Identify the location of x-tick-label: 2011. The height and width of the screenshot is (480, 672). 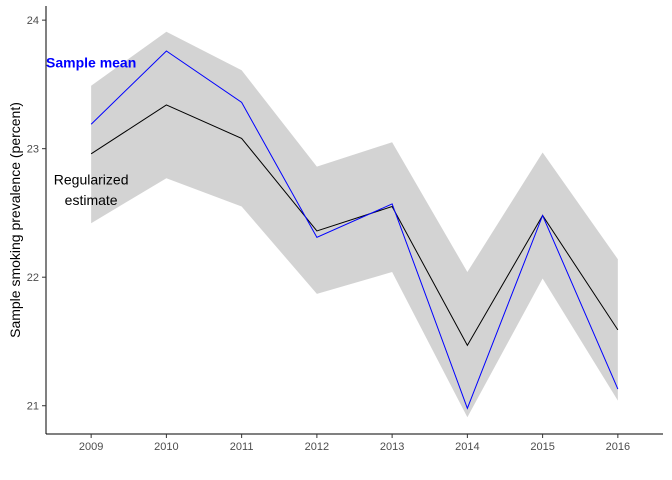
(242, 447).